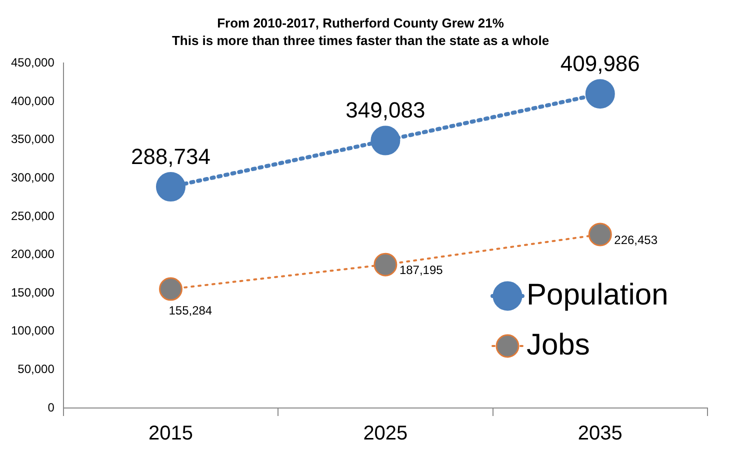 This screenshot has width=731, height=460. Describe the element at coordinates (421, 269) in the screenshot. I see `data-label: 187,195` at that location.